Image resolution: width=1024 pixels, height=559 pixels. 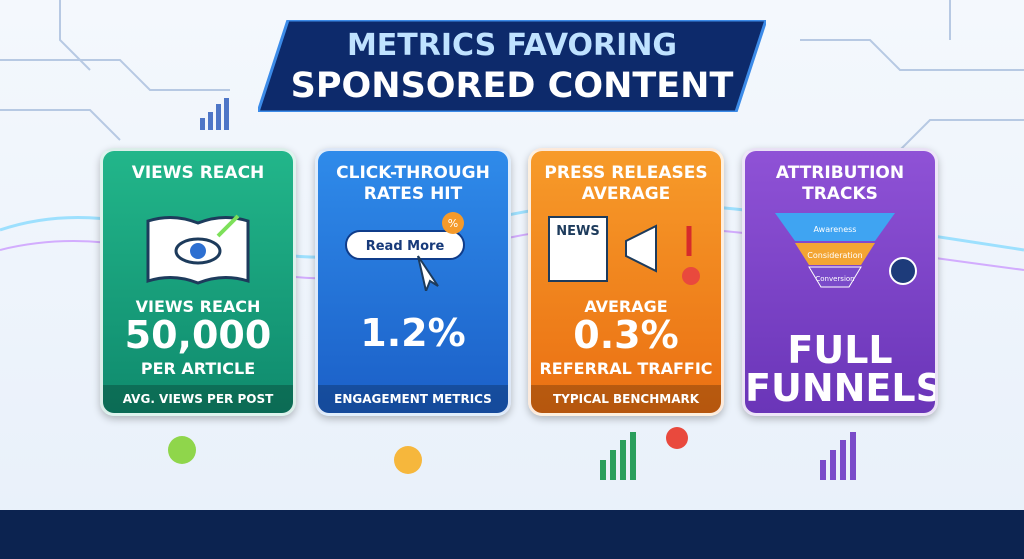 I want to click on title-banner: METRICS FAVORING SPONSORED CONTENT, so click(x=512, y=66).